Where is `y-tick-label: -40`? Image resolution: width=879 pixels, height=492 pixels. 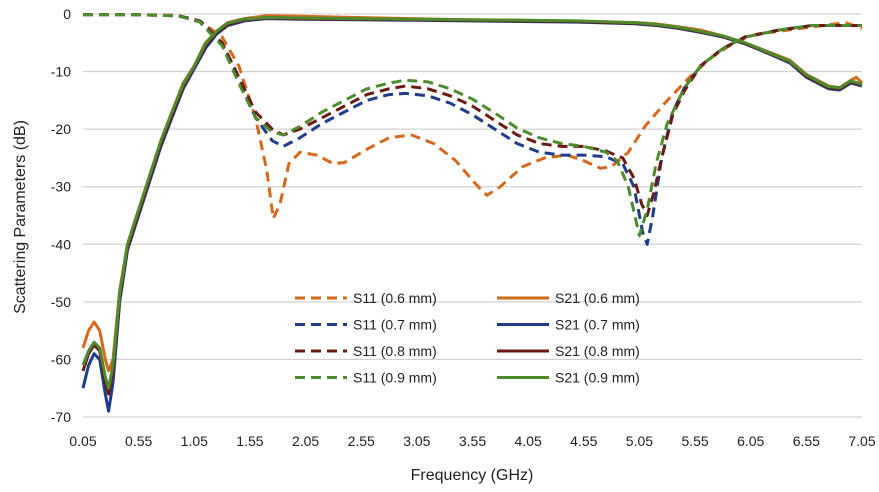
y-tick-label: -40 is located at coordinates (61, 244).